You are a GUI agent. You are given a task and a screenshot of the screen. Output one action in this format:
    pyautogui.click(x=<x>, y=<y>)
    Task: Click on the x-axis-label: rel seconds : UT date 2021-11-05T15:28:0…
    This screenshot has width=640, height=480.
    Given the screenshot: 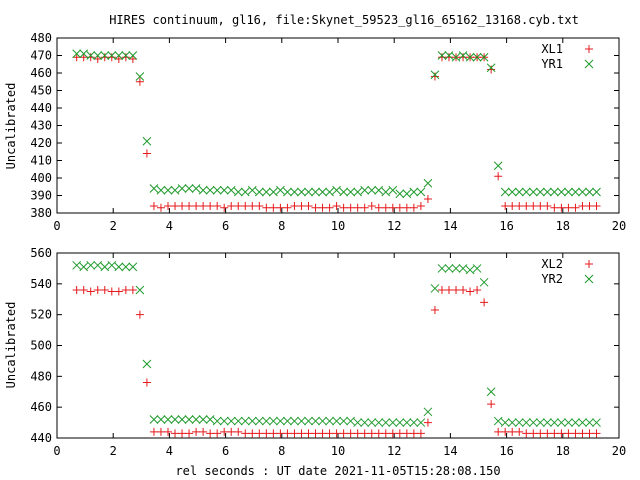 What is the action you would take?
    pyautogui.click(x=337, y=471)
    